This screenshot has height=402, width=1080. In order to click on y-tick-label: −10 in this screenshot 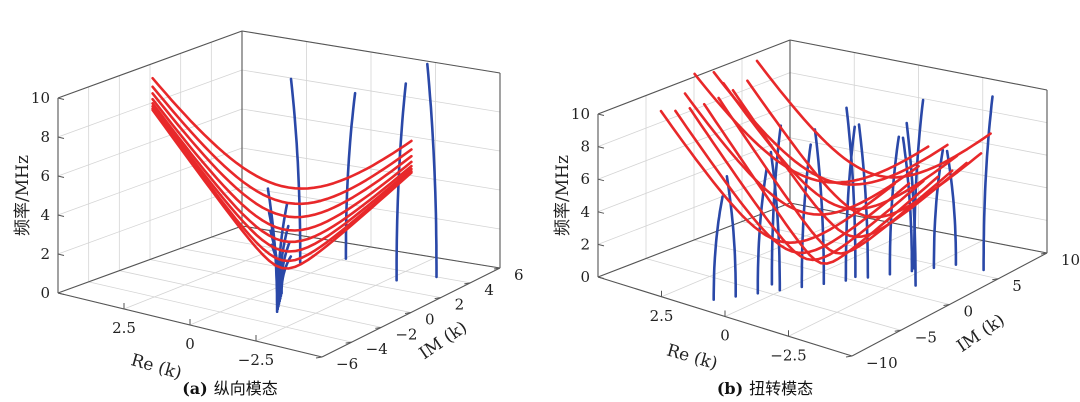, I will do `click(882, 363)`.